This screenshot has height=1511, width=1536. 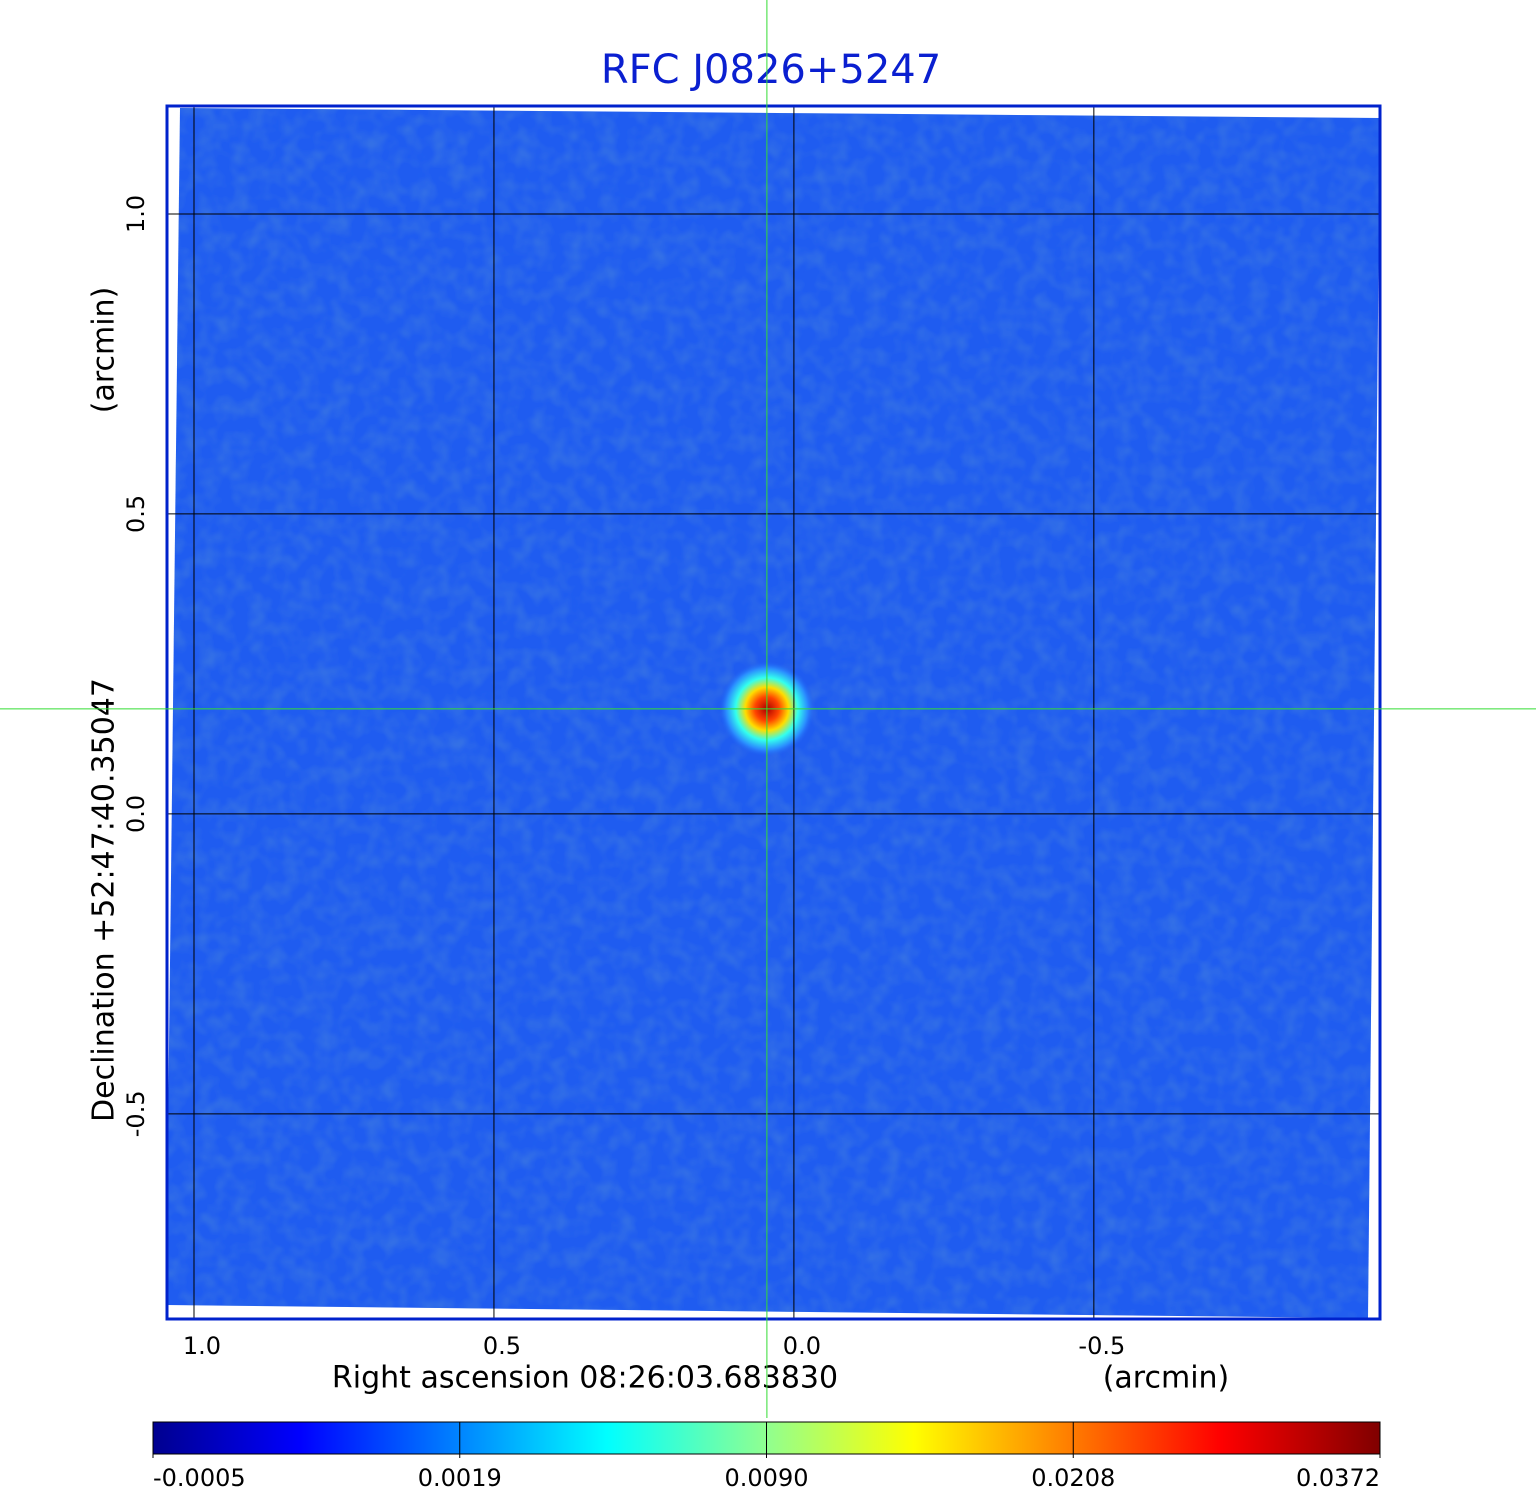 I want to click on x-tick-label: -0.5, so click(x=1101, y=1346).